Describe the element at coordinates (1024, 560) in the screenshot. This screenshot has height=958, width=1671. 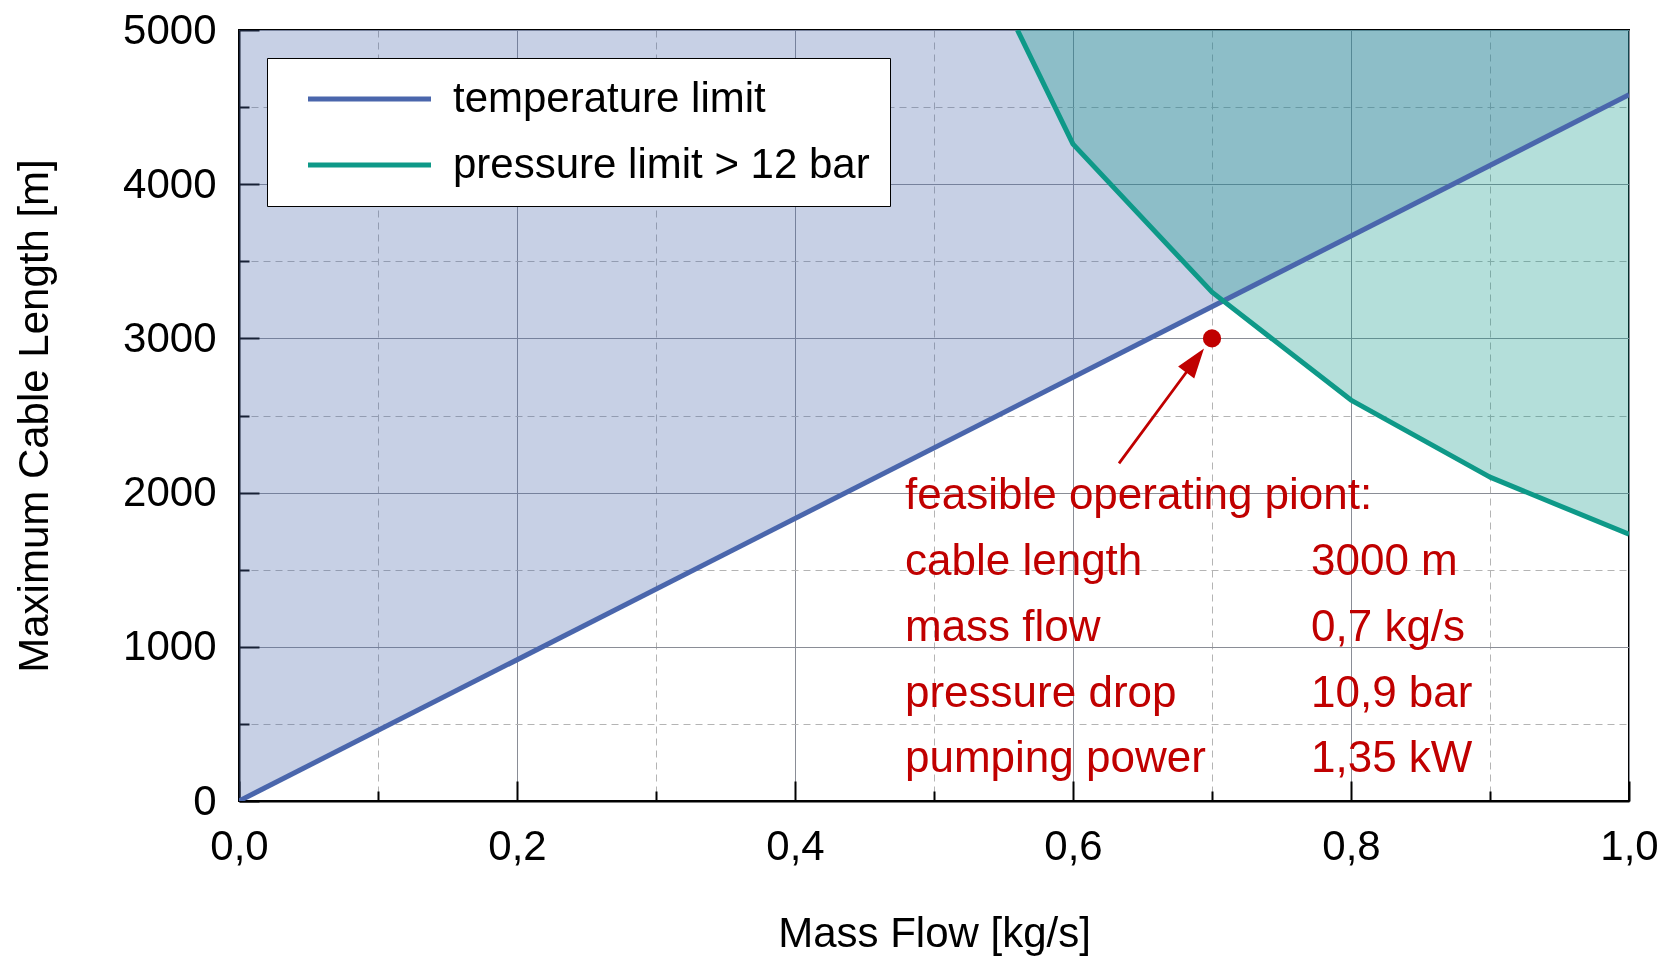
I see `annotation: cable length` at that location.